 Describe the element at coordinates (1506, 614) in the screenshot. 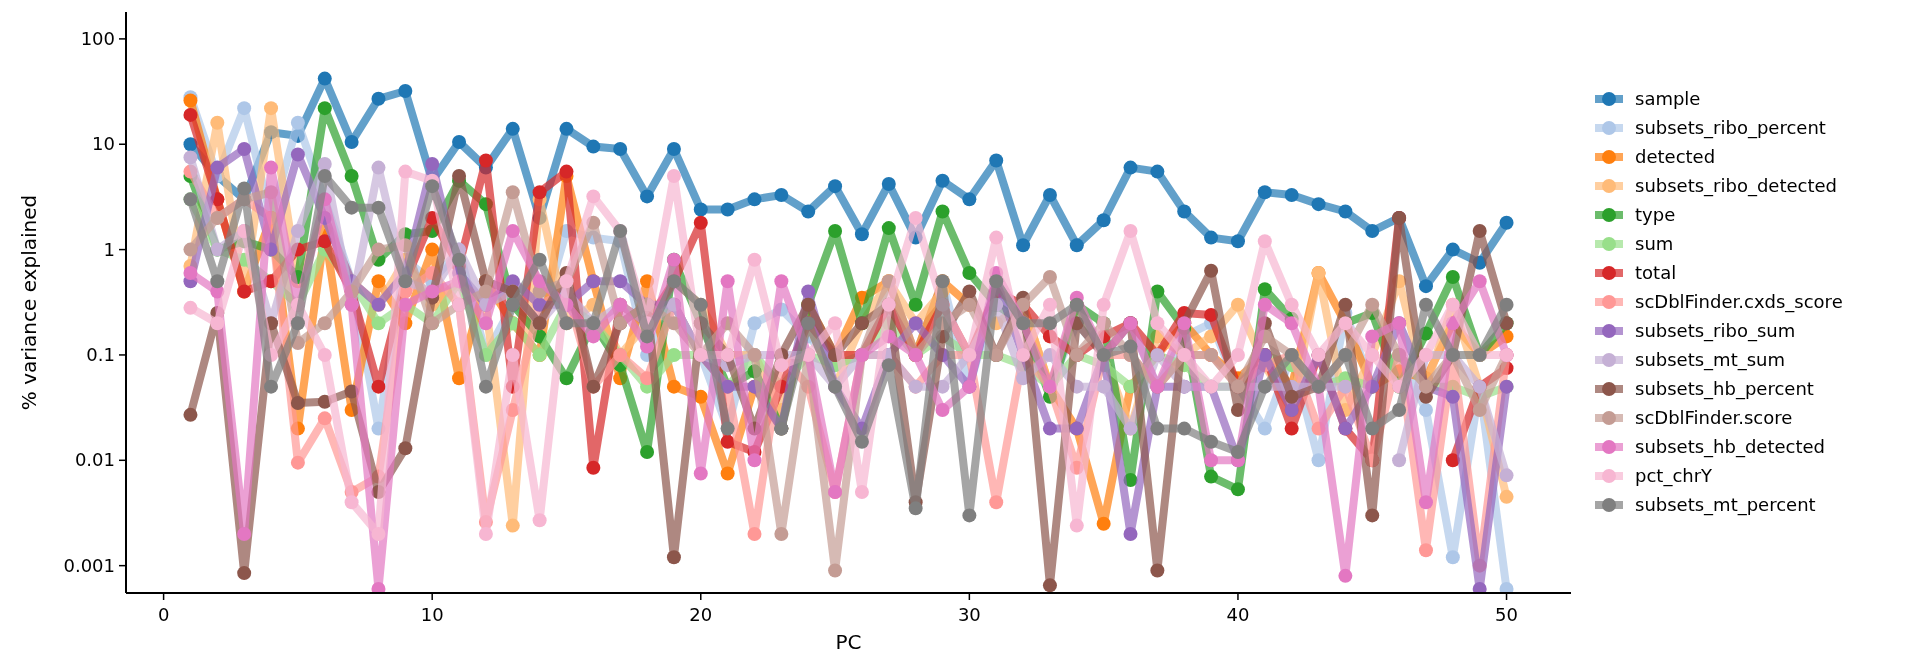

I see `x-tick-label: 50` at that location.